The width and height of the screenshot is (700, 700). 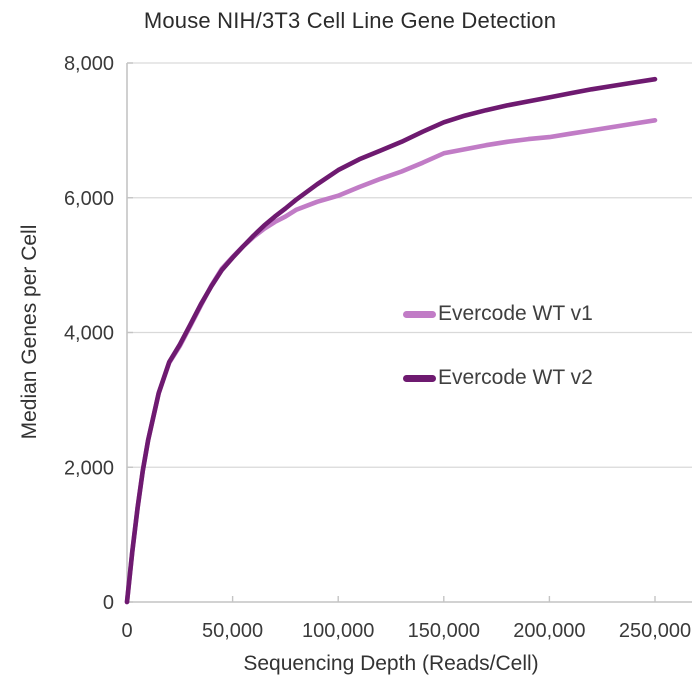 What do you see at coordinates (515, 377) in the screenshot?
I see `legend-label-v2: Evercode WT v2` at bounding box center [515, 377].